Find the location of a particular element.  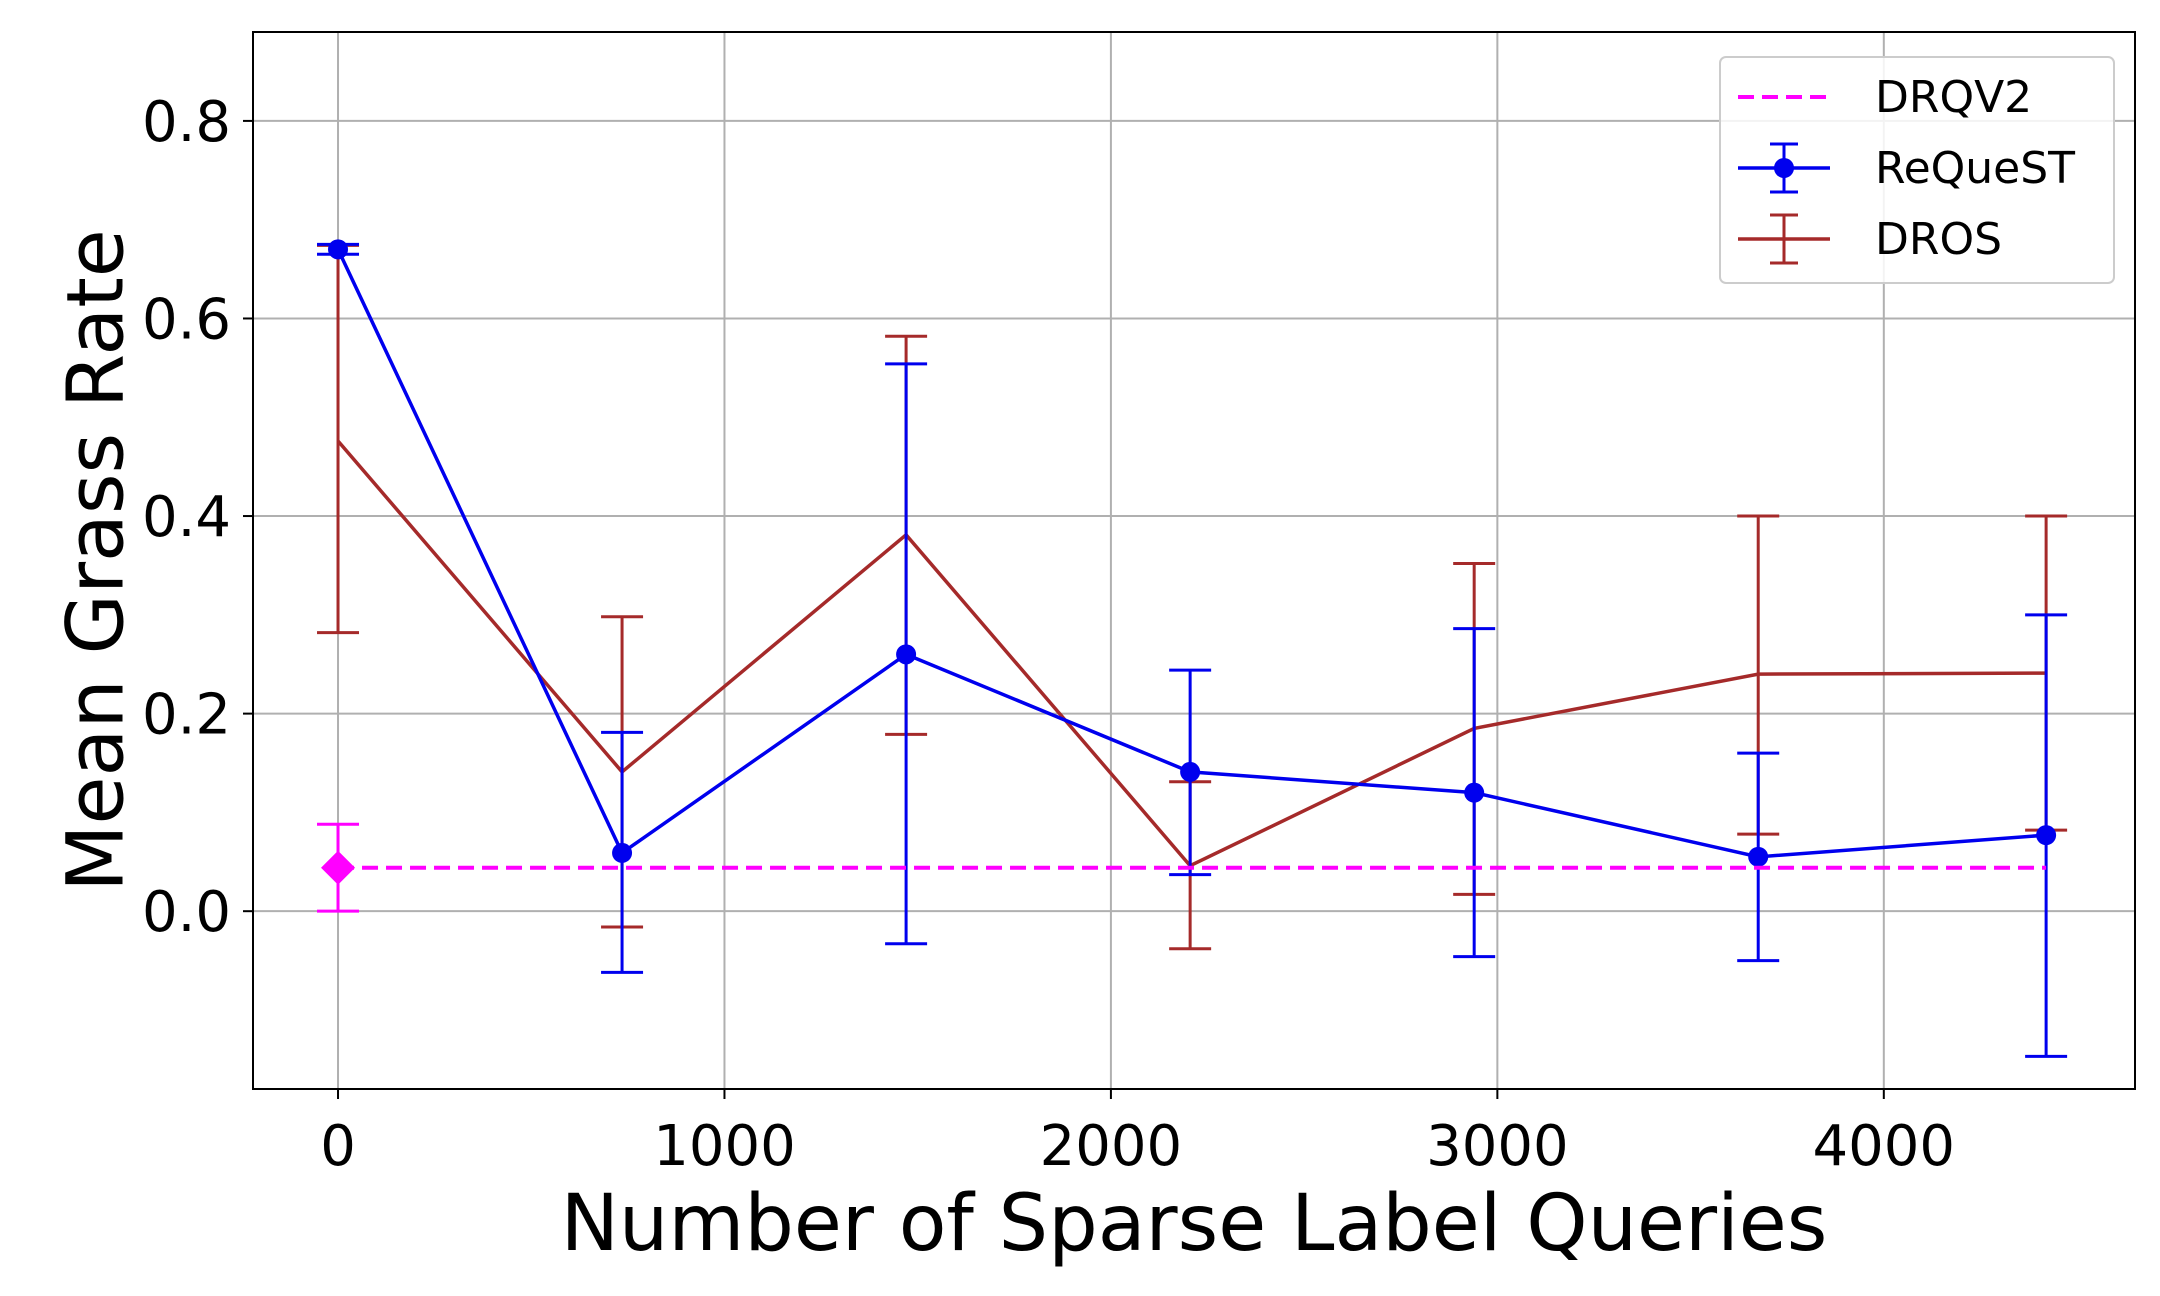

y-axis-label: Mean Grass Rate is located at coordinates (96, 560).